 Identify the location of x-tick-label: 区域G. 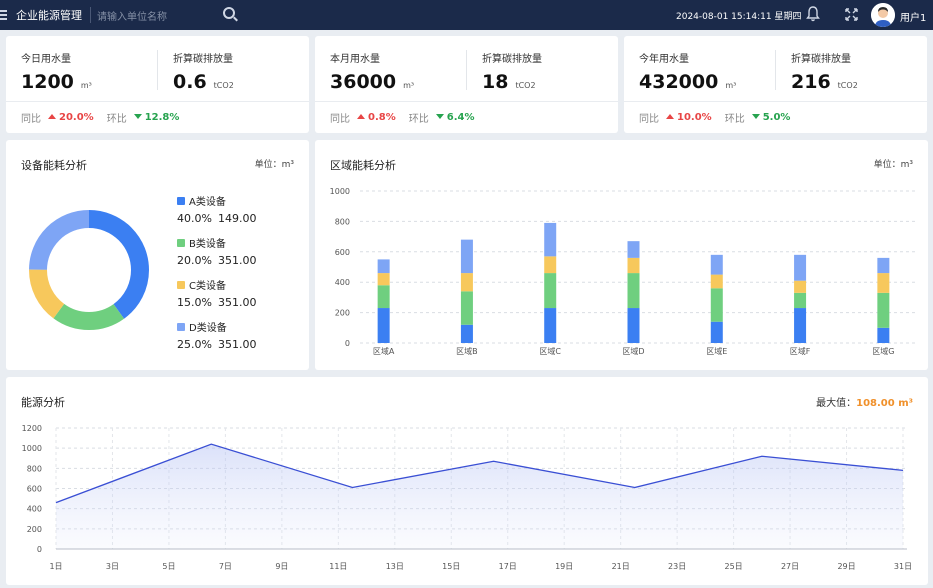
(883, 351).